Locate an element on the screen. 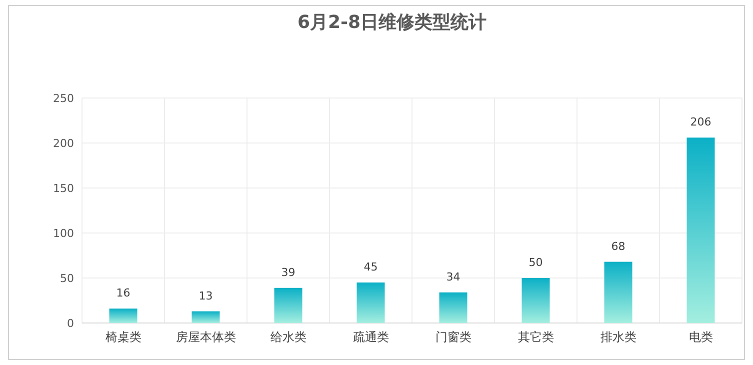 Image resolution: width=753 pixels, height=365 pixels. y-tick-label: 250 is located at coordinates (63, 98).